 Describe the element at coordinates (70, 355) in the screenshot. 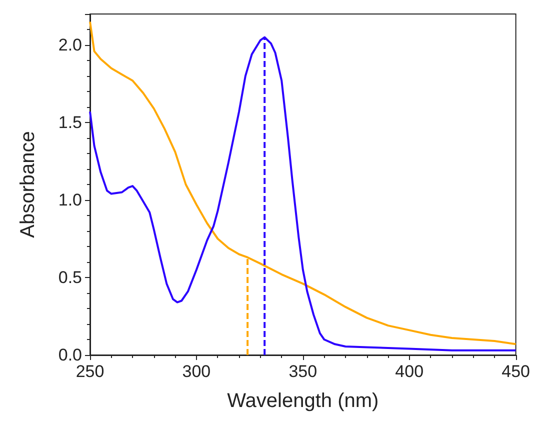

I see `y-tick-label: 0.0` at that location.